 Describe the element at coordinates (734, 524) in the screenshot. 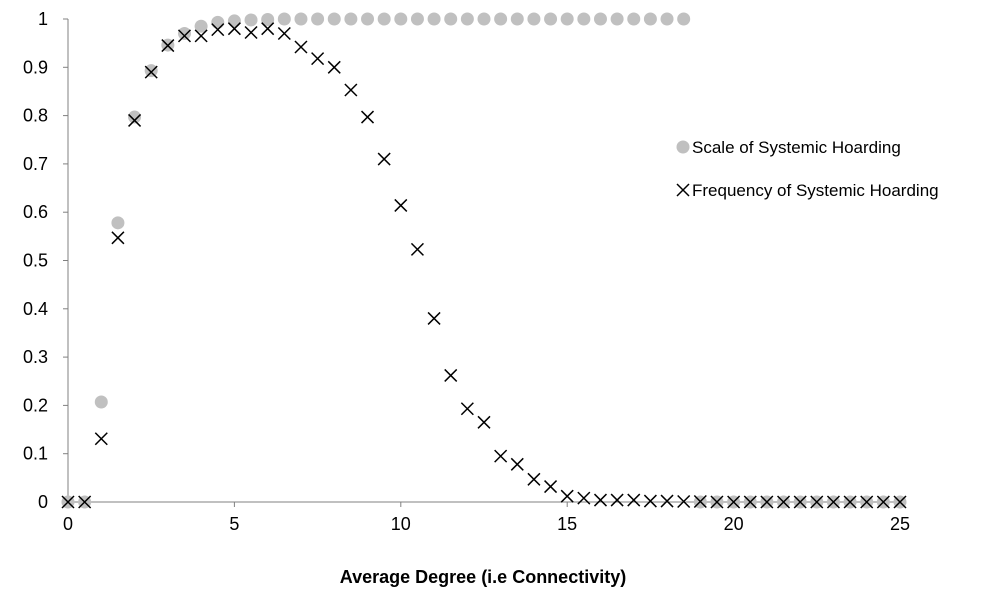

I see `x-tick-label: 20` at that location.